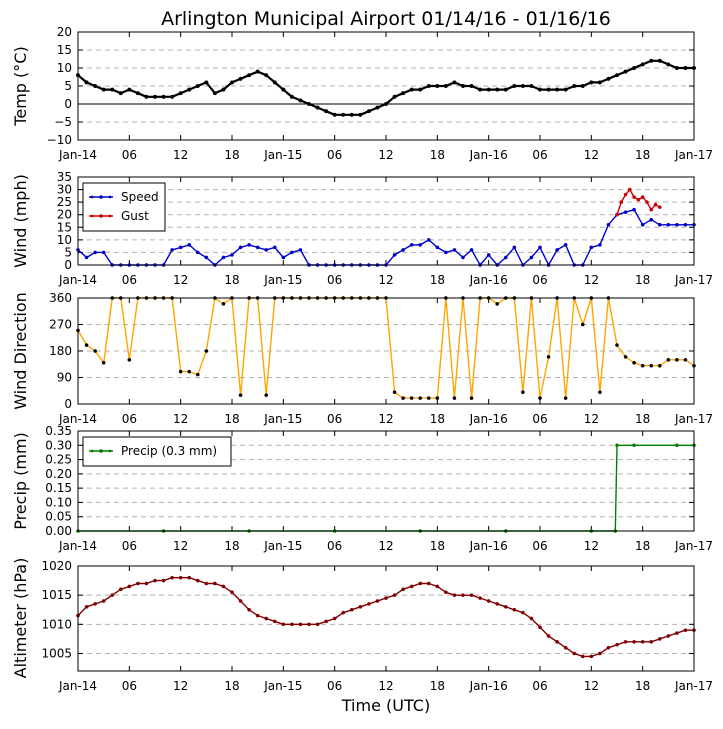  Describe the element at coordinates (385, 237) in the screenshot. I see `series-line-speed` at that location.